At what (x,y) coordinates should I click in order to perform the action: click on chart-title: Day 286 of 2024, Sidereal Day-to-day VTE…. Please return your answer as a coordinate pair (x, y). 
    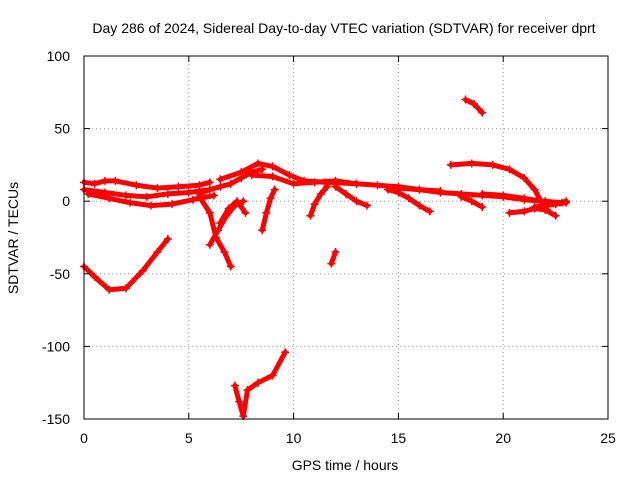
    Looking at the image, I should click on (343, 28).